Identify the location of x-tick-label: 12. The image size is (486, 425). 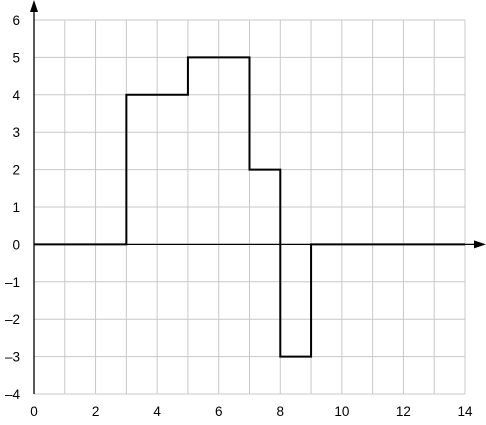
(403, 411).